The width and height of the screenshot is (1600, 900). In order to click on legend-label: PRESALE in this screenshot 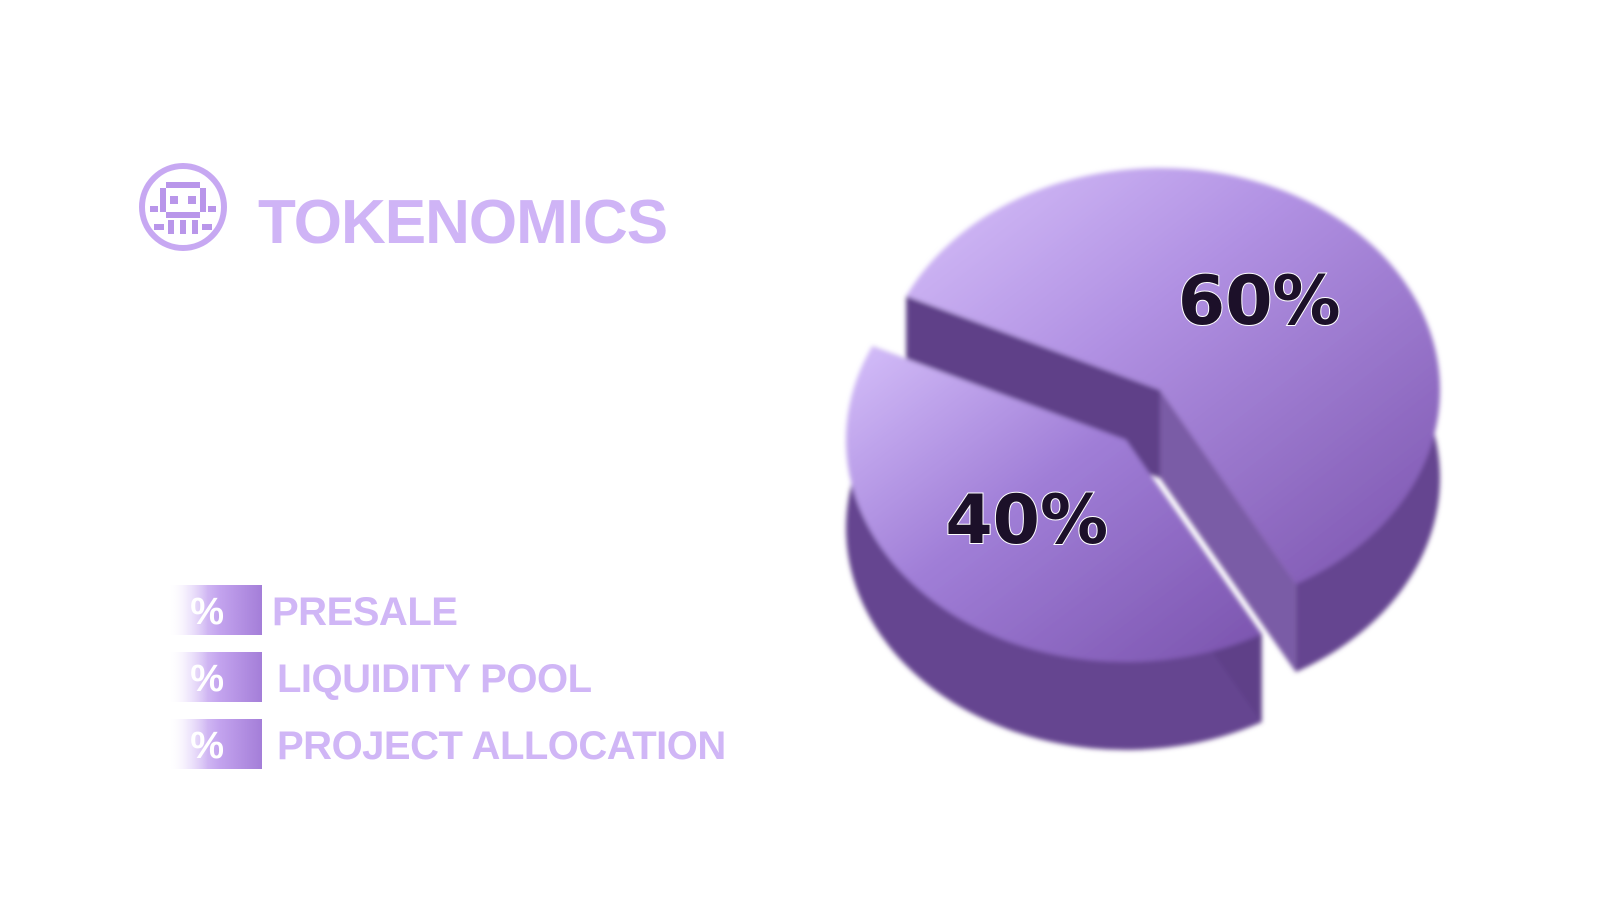, I will do `click(365, 612)`.